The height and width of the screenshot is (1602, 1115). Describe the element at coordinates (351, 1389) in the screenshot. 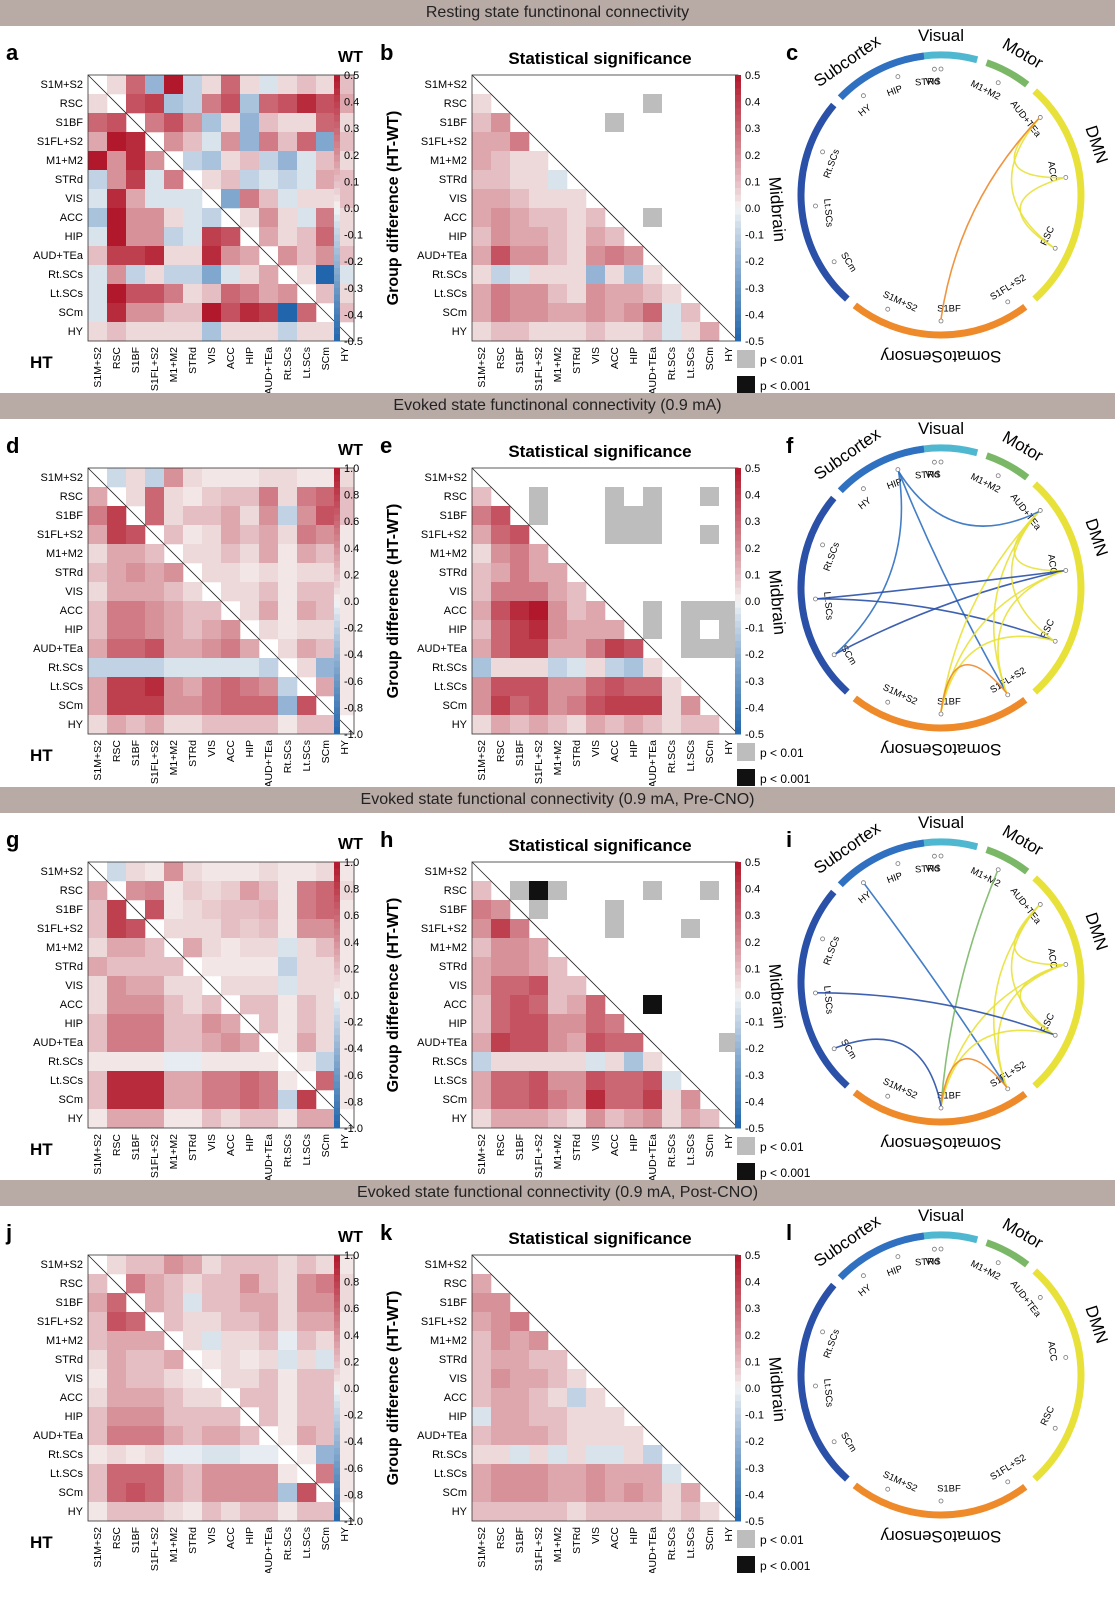

I see `colorbar-tick: 0.0` at that location.